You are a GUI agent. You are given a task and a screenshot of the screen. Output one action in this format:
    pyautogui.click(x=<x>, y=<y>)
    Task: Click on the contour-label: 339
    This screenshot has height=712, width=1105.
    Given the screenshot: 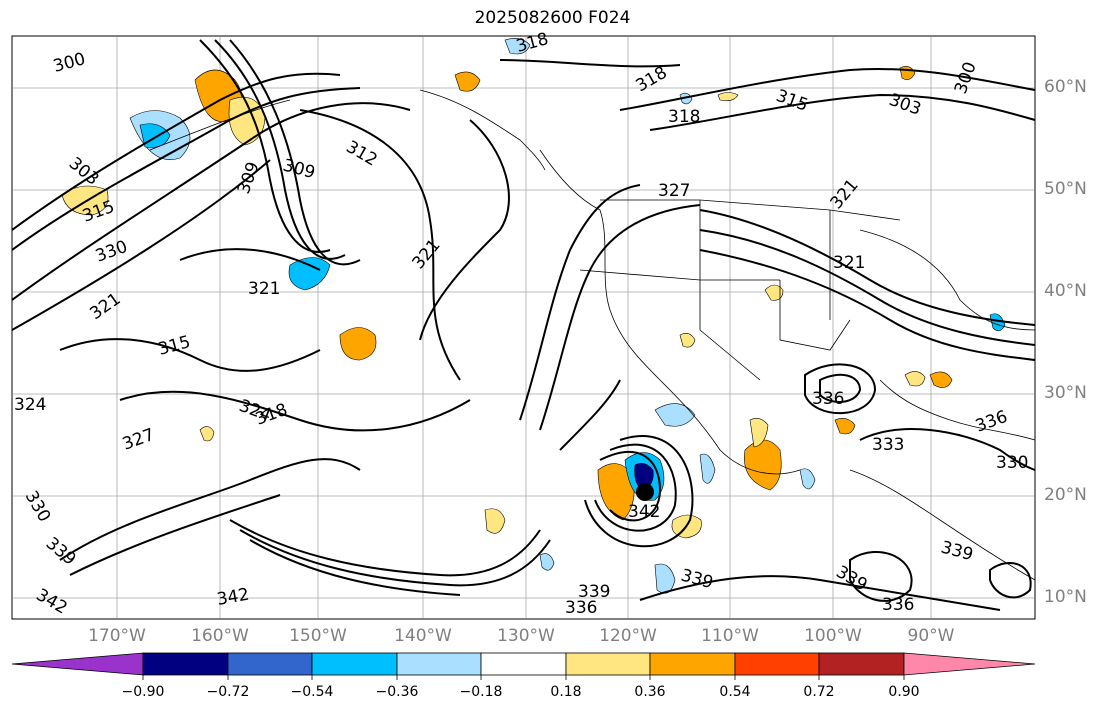 What is the action you would take?
    pyautogui.click(x=594, y=592)
    